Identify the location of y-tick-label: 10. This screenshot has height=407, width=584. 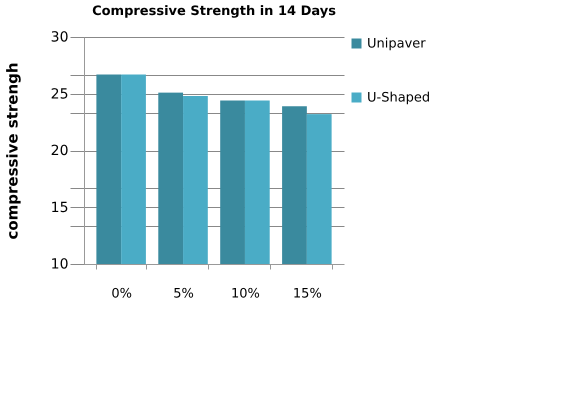
(59, 264).